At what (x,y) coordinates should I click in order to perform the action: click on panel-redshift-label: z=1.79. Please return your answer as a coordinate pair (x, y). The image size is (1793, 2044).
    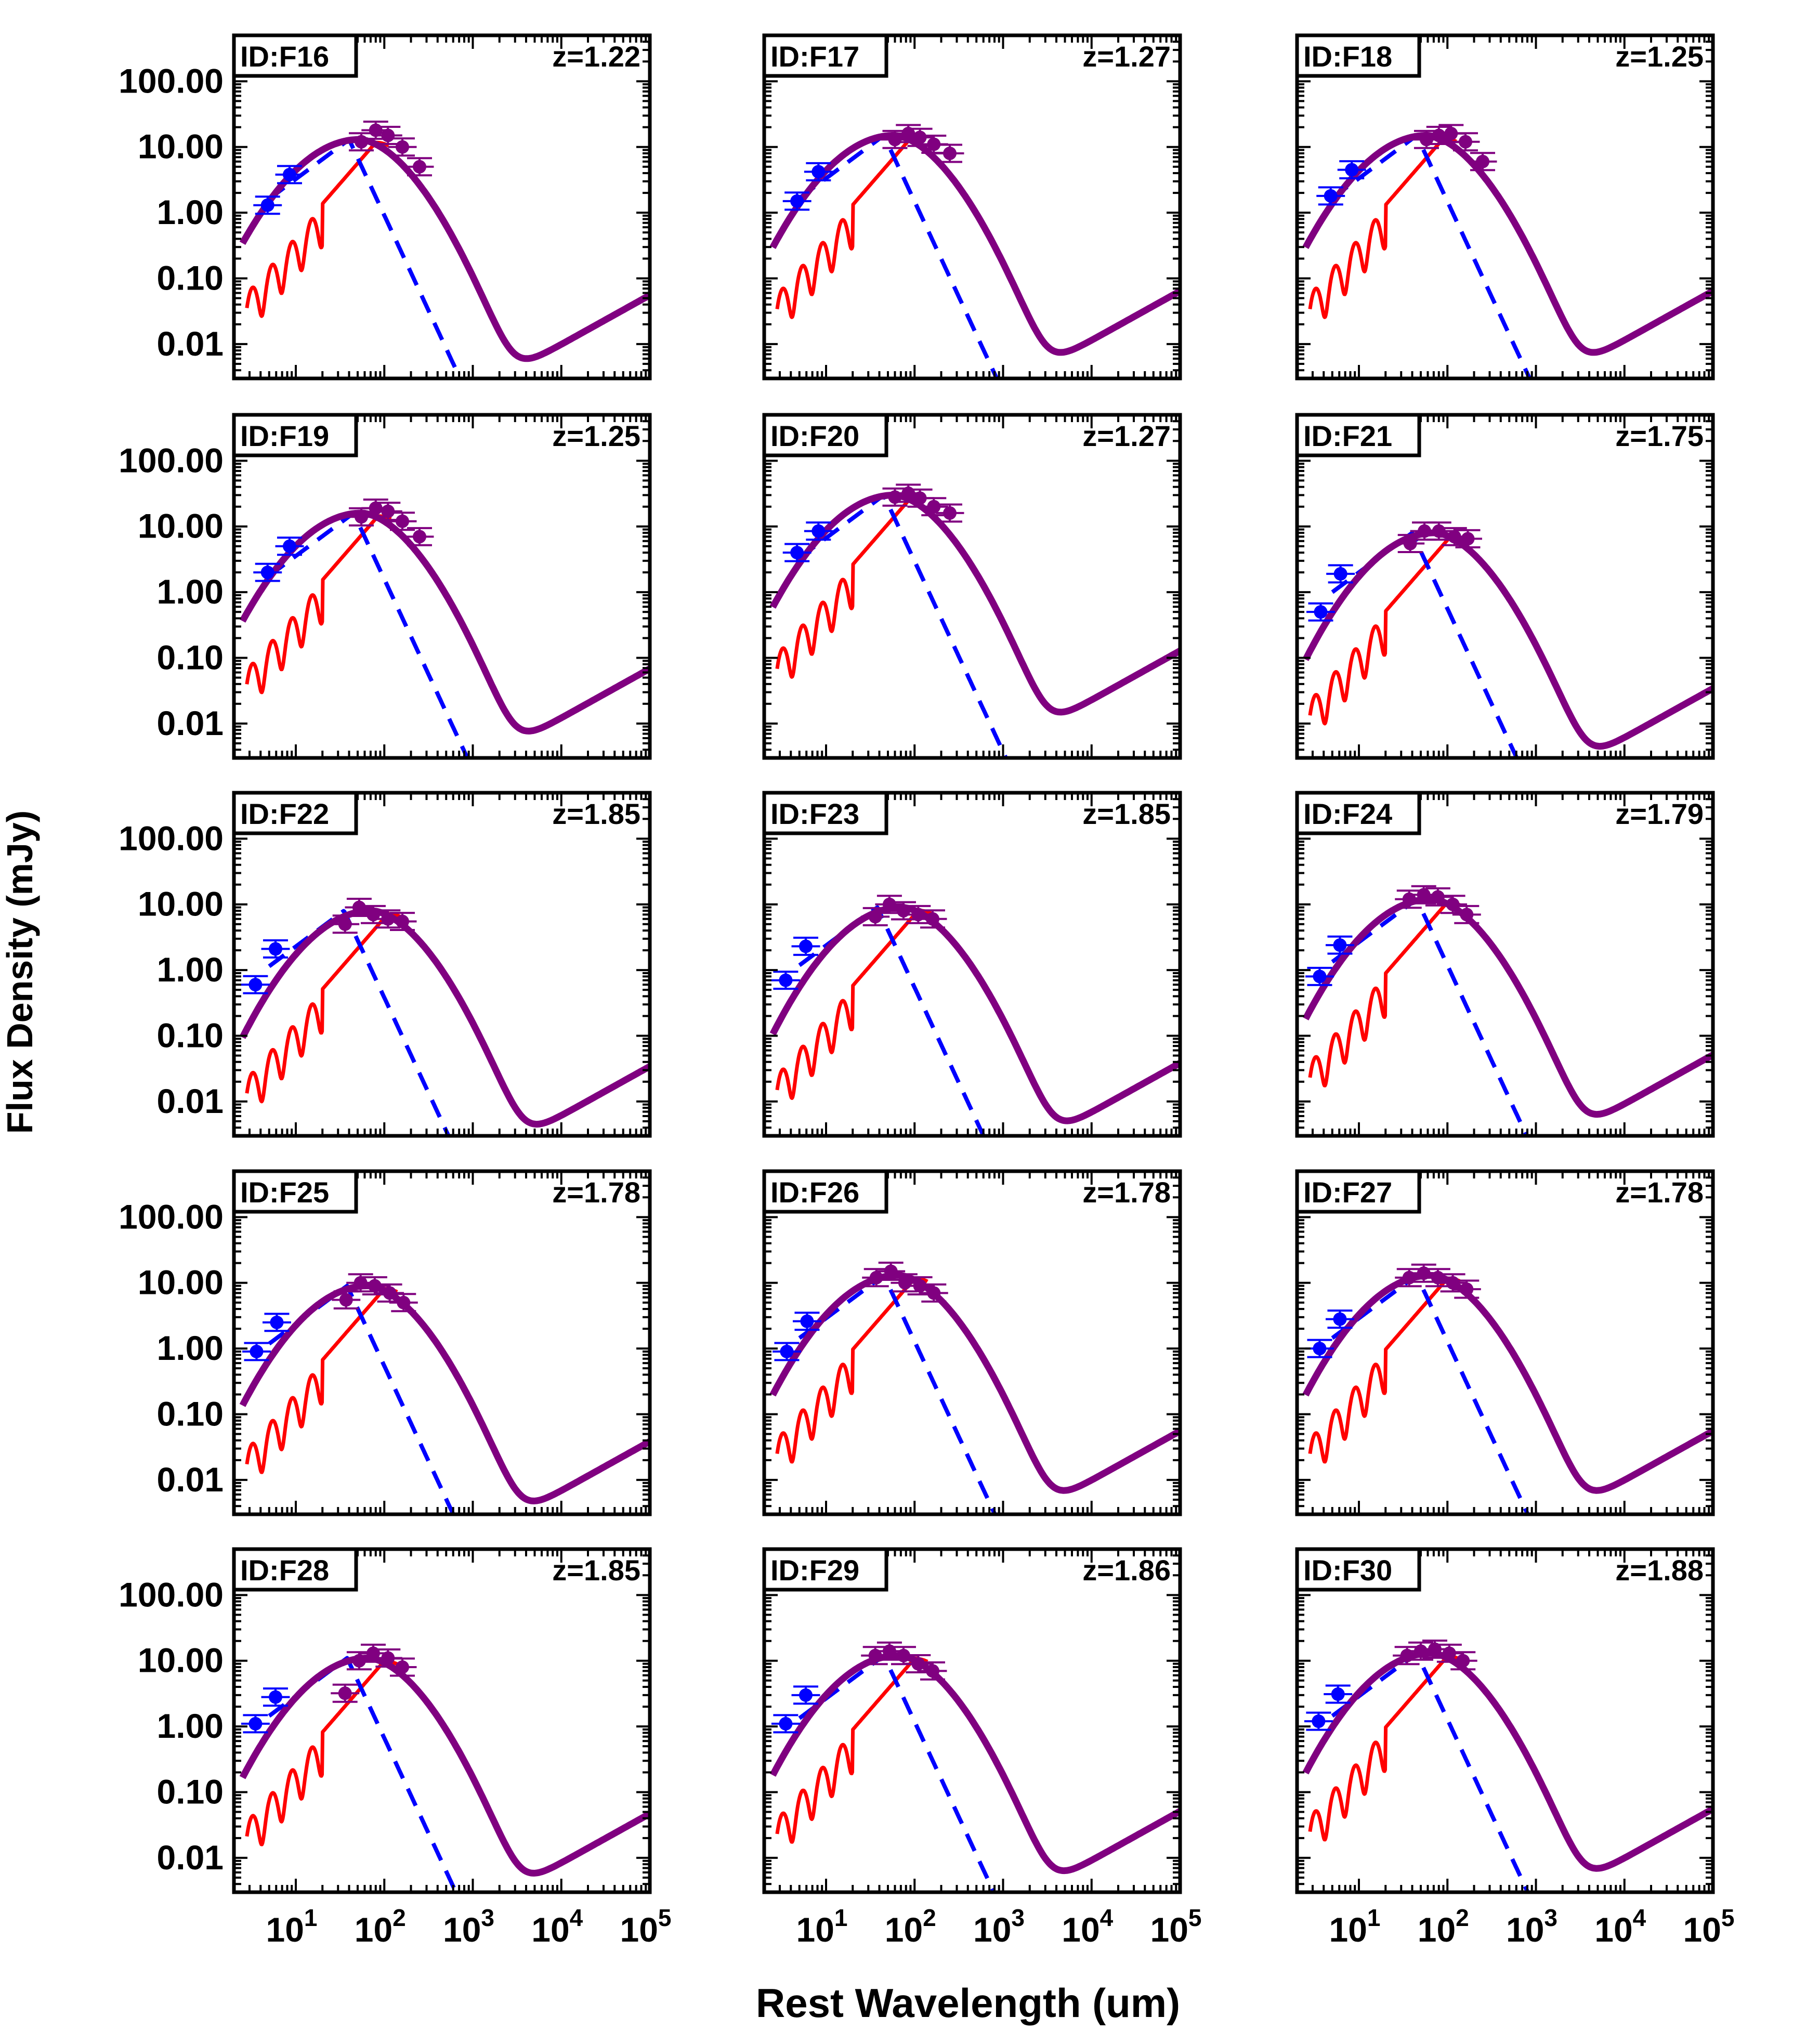
    Looking at the image, I should click on (1659, 813).